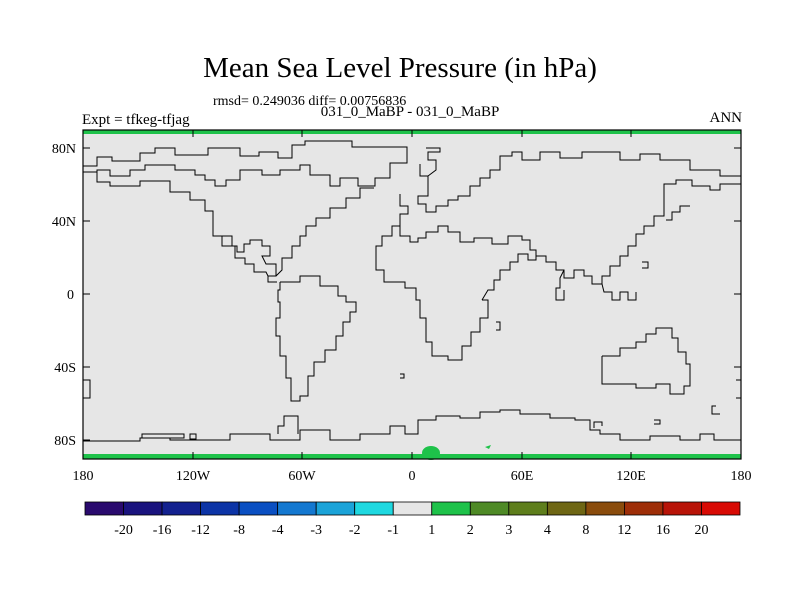 Image resolution: width=800 pixels, height=600 pixels. What do you see at coordinates (741, 476) in the screenshot?
I see `lon-label-180e: 180` at bounding box center [741, 476].